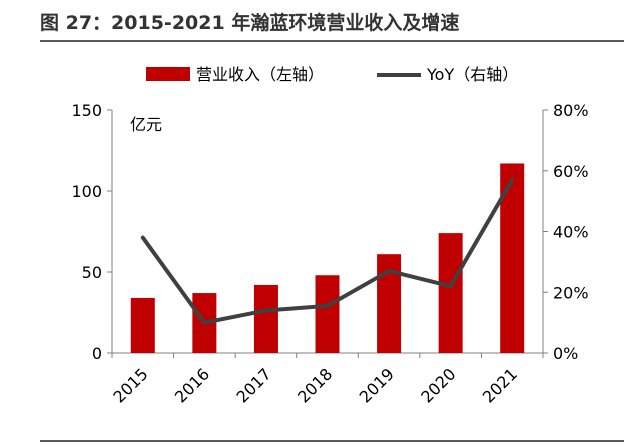 This screenshot has height=447, width=624. What do you see at coordinates (332, 74) in the screenshot?
I see `legend: 营业收入（左轴） YoY（右轴）` at bounding box center [332, 74].